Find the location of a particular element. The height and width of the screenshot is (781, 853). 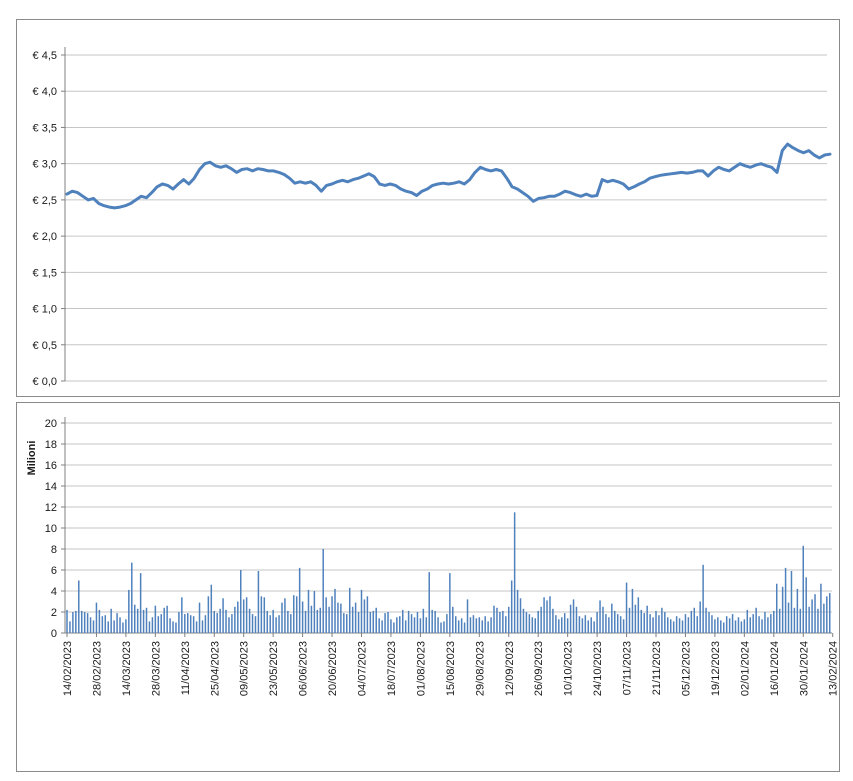

volume-x-tick-label: 25/04/2023 is located at coordinates (215, 668).